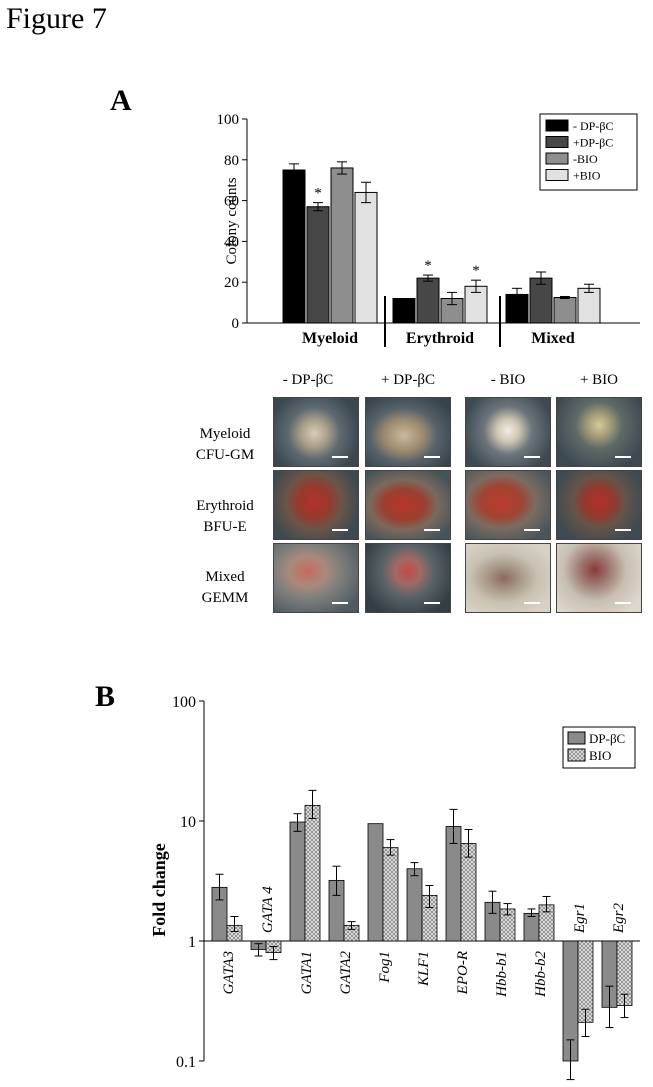 Image resolution: width=653 pixels, height=1087 pixels. I want to click on legend-label: - DP-βC, so click(593, 126).